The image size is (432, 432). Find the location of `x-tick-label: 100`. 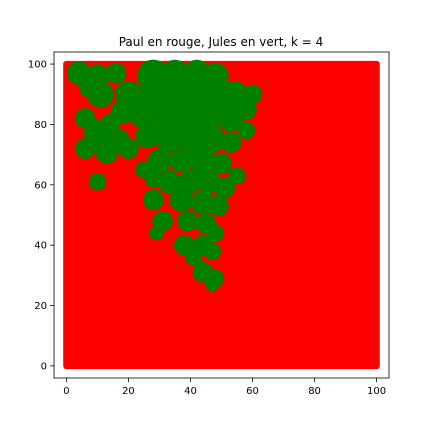

x-tick-label: 100 is located at coordinates (376, 391).